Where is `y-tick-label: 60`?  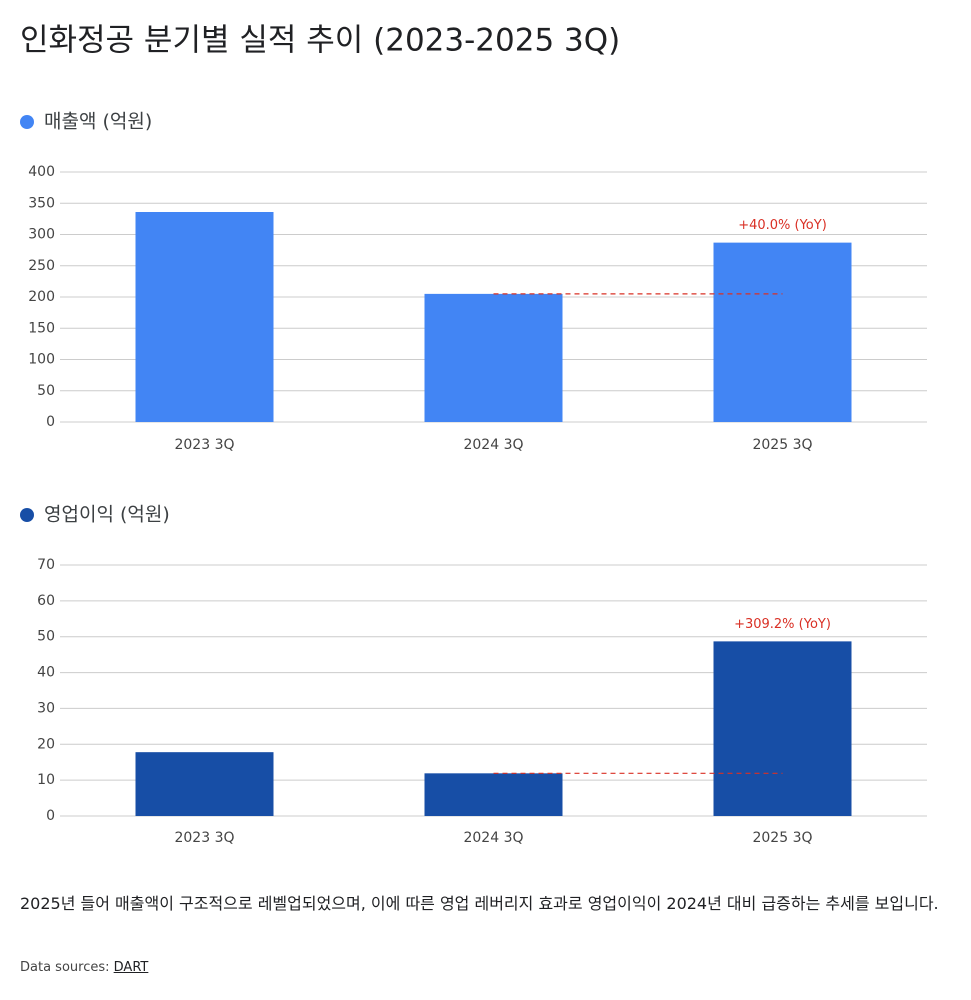 y-tick-label: 60 is located at coordinates (46, 601).